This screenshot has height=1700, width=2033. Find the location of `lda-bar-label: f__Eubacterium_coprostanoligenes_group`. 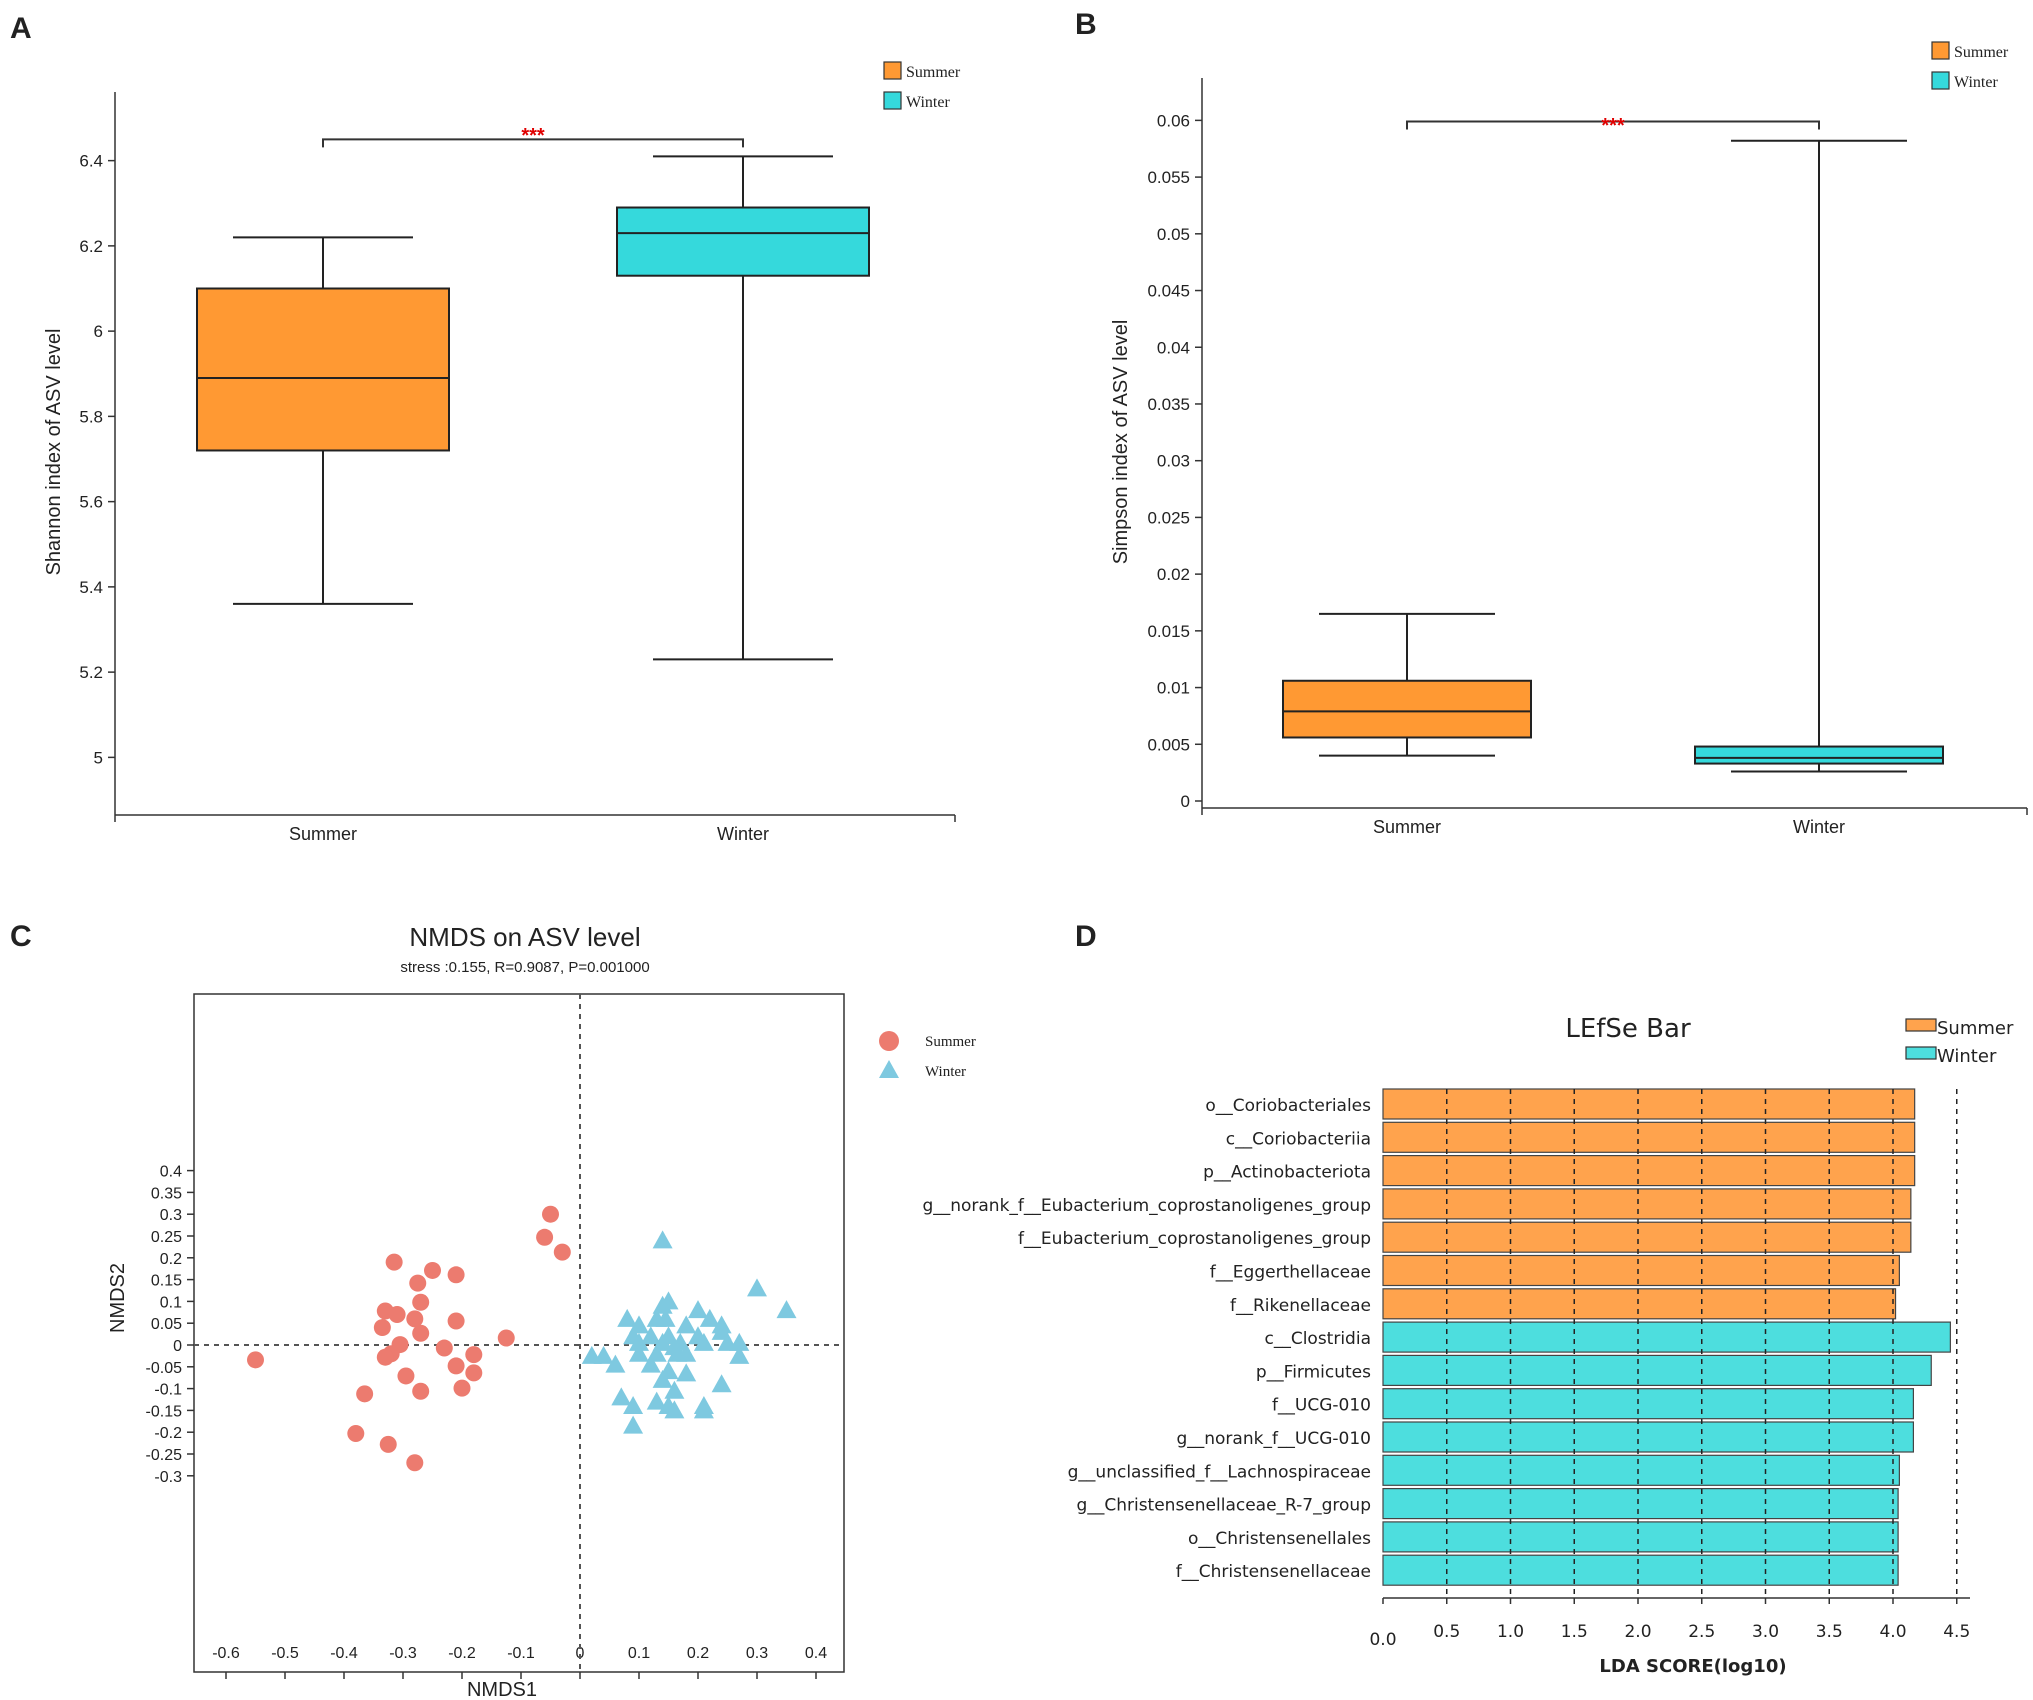

lda-bar-label: f__Eubacterium_coprostanoligenes_group is located at coordinates (1194, 1239).